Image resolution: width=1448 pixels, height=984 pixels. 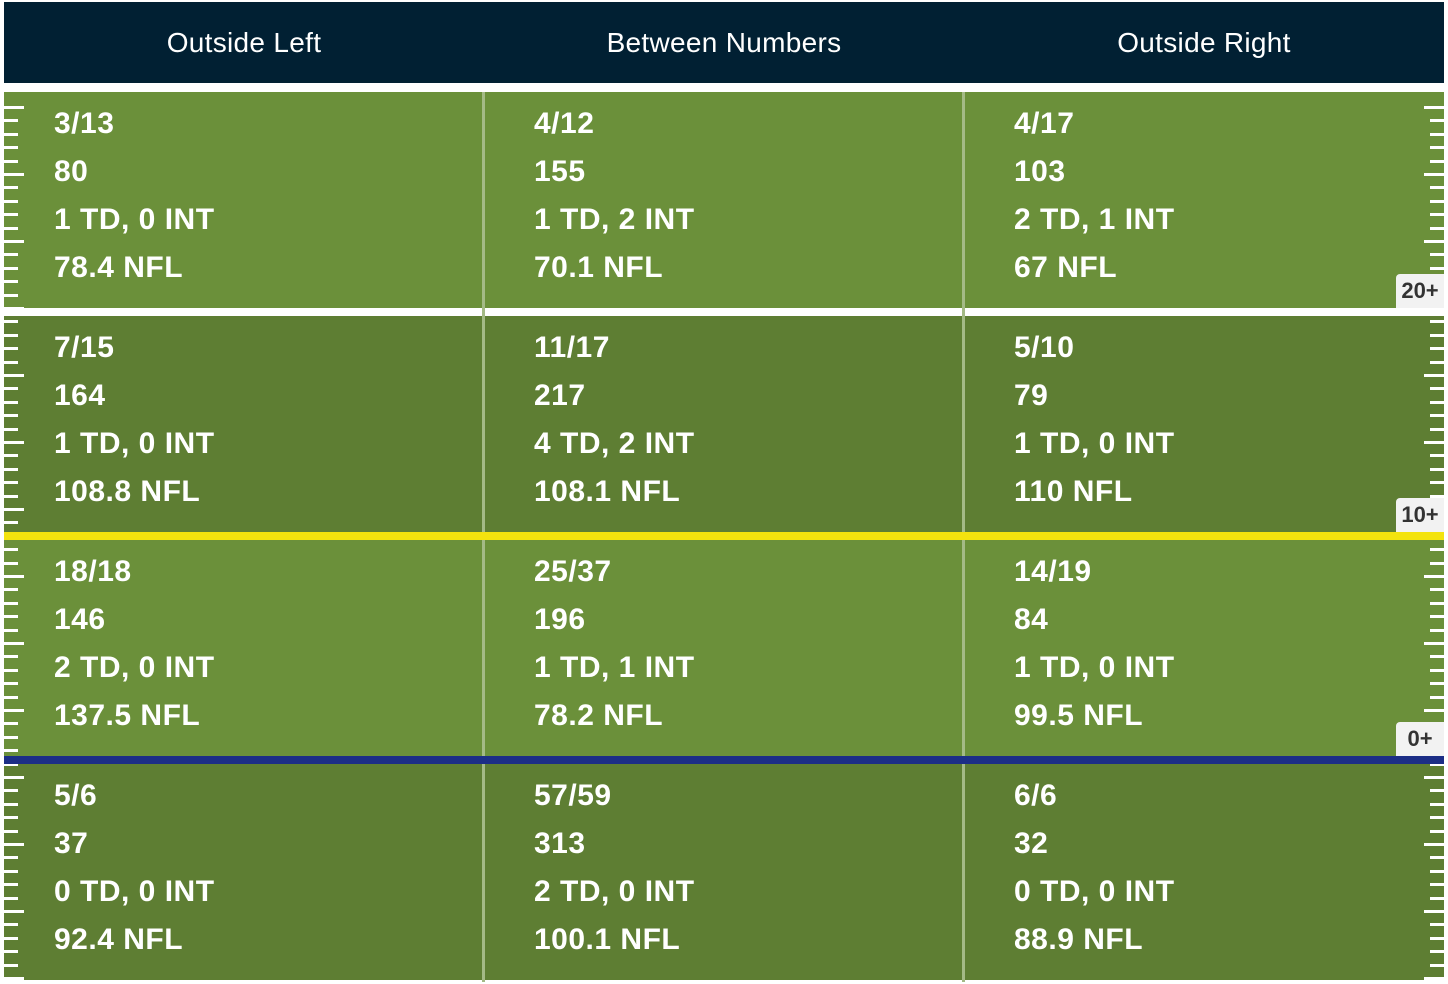 What do you see at coordinates (1094, 219) in the screenshot?
I see `stat-touchdowns-interceptions: 2 TD, 1 INT` at bounding box center [1094, 219].